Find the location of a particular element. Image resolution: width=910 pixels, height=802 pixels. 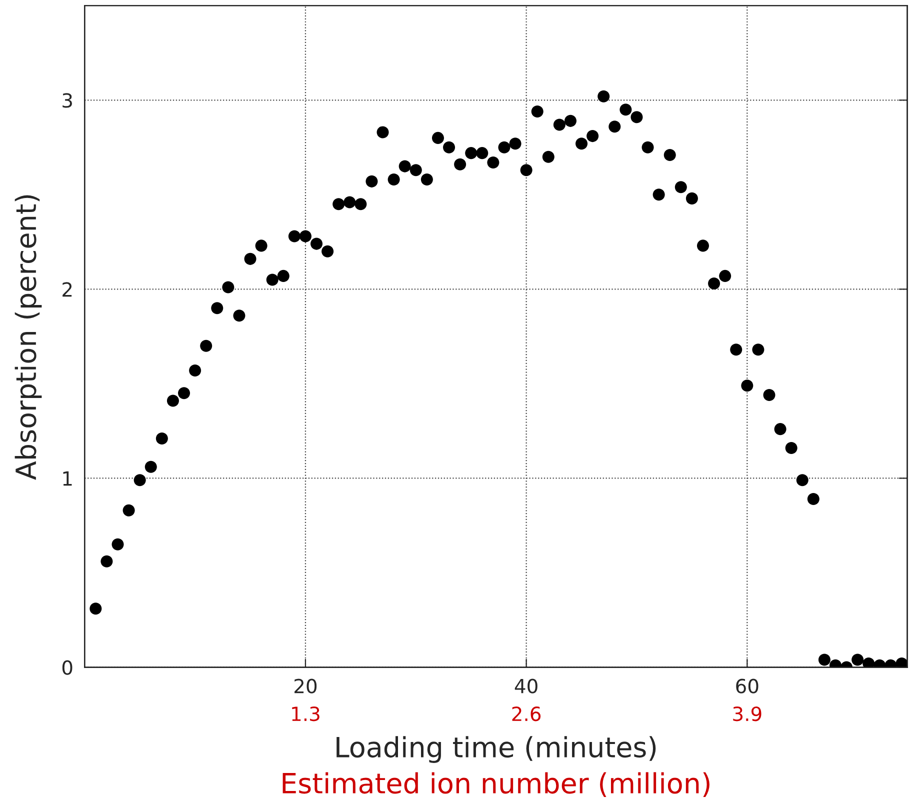

x-tick-label: 20 is located at coordinates (305, 686).